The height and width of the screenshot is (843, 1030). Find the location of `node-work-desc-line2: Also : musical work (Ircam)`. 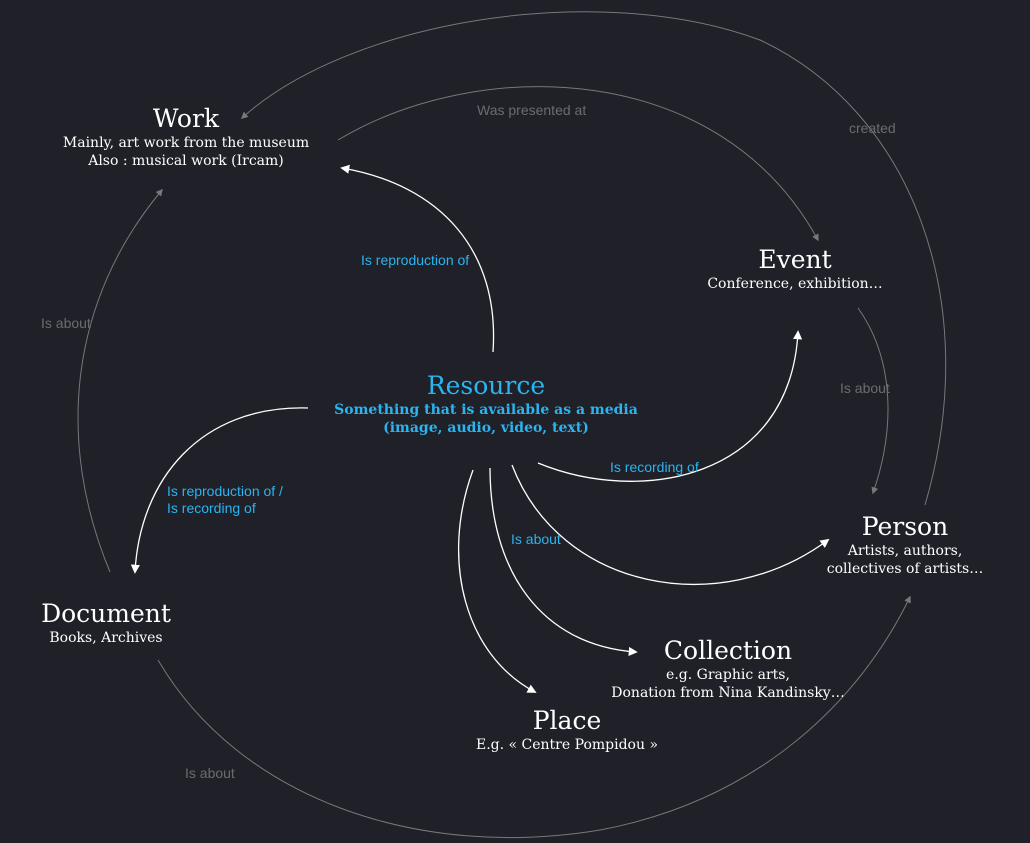

node-work-desc-line2: Also : musical work (Ircam) is located at coordinates (186, 161).